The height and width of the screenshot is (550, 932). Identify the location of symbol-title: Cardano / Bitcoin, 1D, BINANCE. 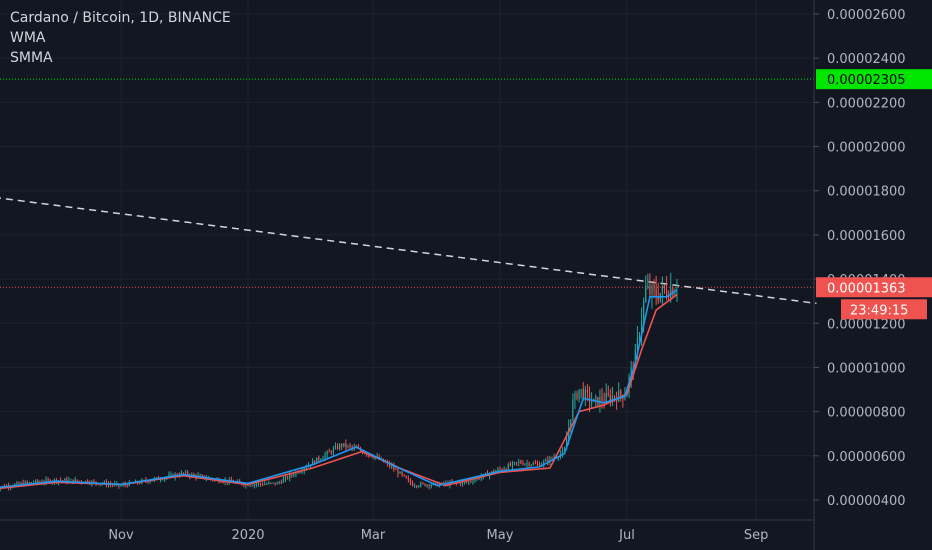
(120, 18).